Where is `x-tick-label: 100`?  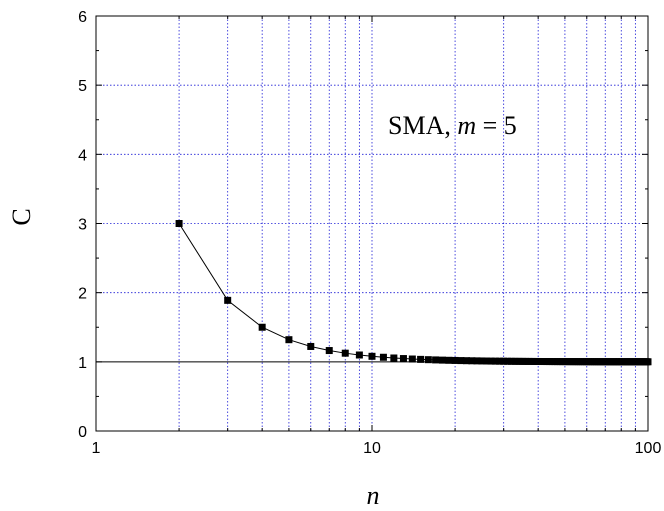 x-tick-label: 100 is located at coordinates (648, 448).